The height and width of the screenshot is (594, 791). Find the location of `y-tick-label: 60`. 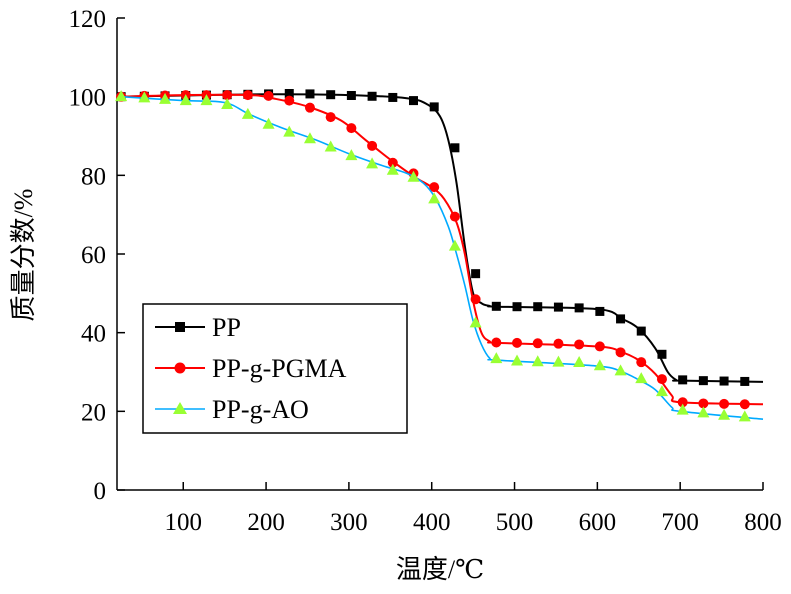

y-tick-label: 60 is located at coordinates (93, 255).